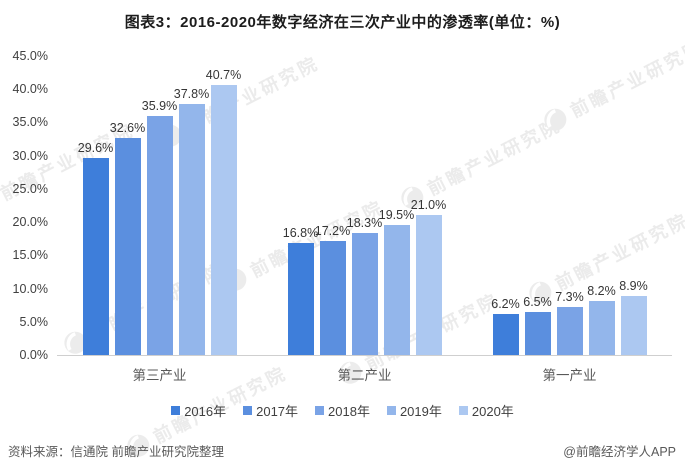 This screenshot has width=685, height=467. What do you see at coordinates (342, 450) in the screenshot?
I see `footer: 资料来源：信通院 前瞻产业研究院整理 @前瞻经济学人APP` at bounding box center [342, 450].